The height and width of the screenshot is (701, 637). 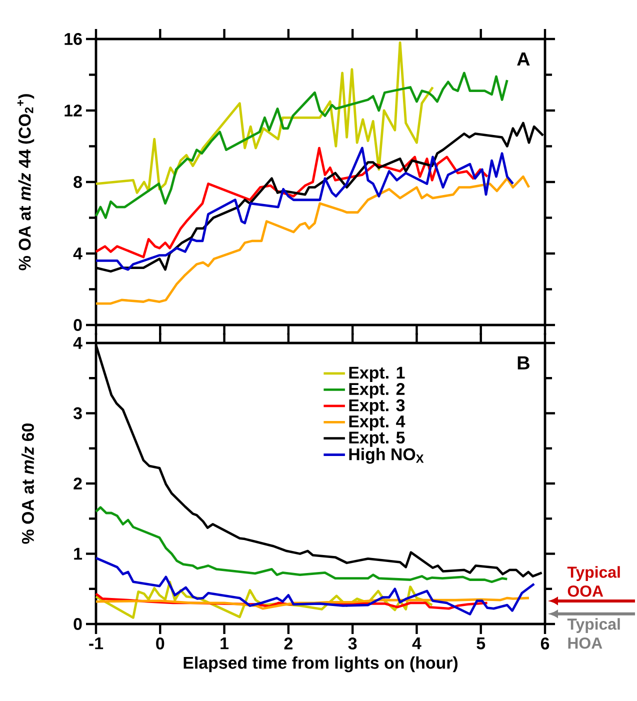 I want to click on legend-label: Expt. 5, so click(x=377, y=439).